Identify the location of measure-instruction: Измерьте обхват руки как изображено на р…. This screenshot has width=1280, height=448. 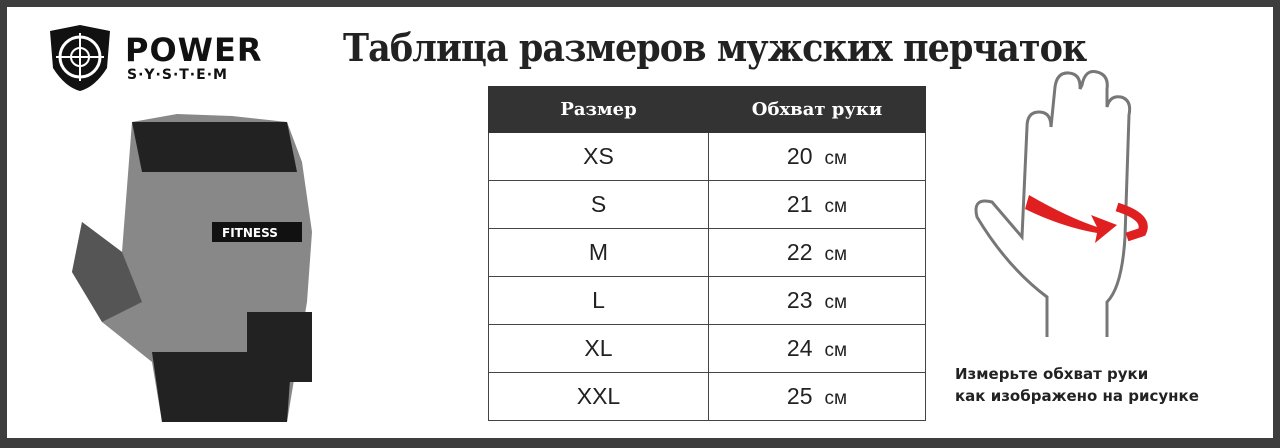
(1077, 385).